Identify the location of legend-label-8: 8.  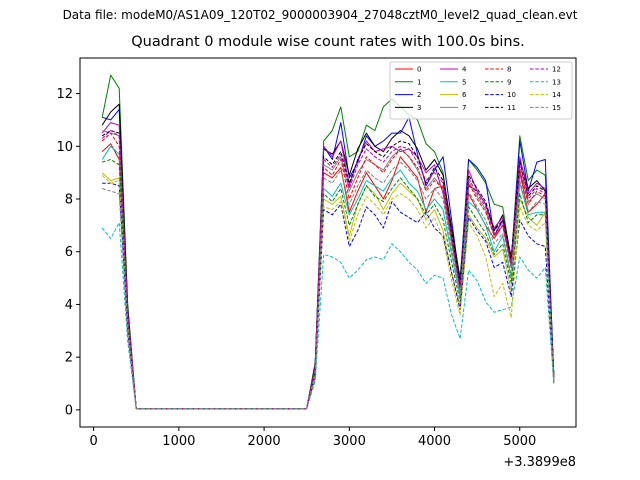
(509, 70).